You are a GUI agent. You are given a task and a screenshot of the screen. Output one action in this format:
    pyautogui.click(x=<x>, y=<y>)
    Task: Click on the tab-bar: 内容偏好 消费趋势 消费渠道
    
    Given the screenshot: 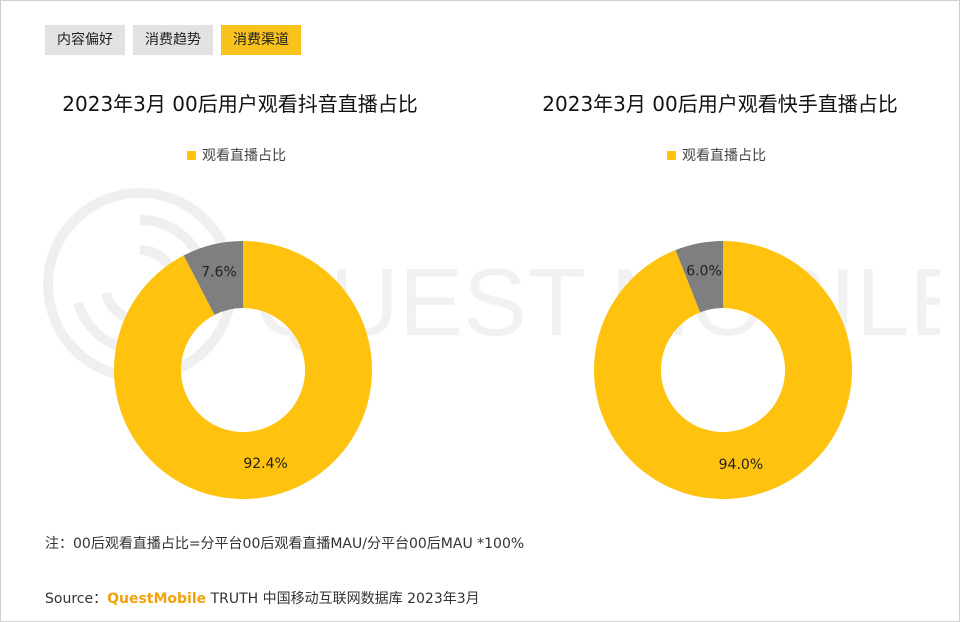 What is the action you would take?
    pyautogui.click(x=173, y=40)
    